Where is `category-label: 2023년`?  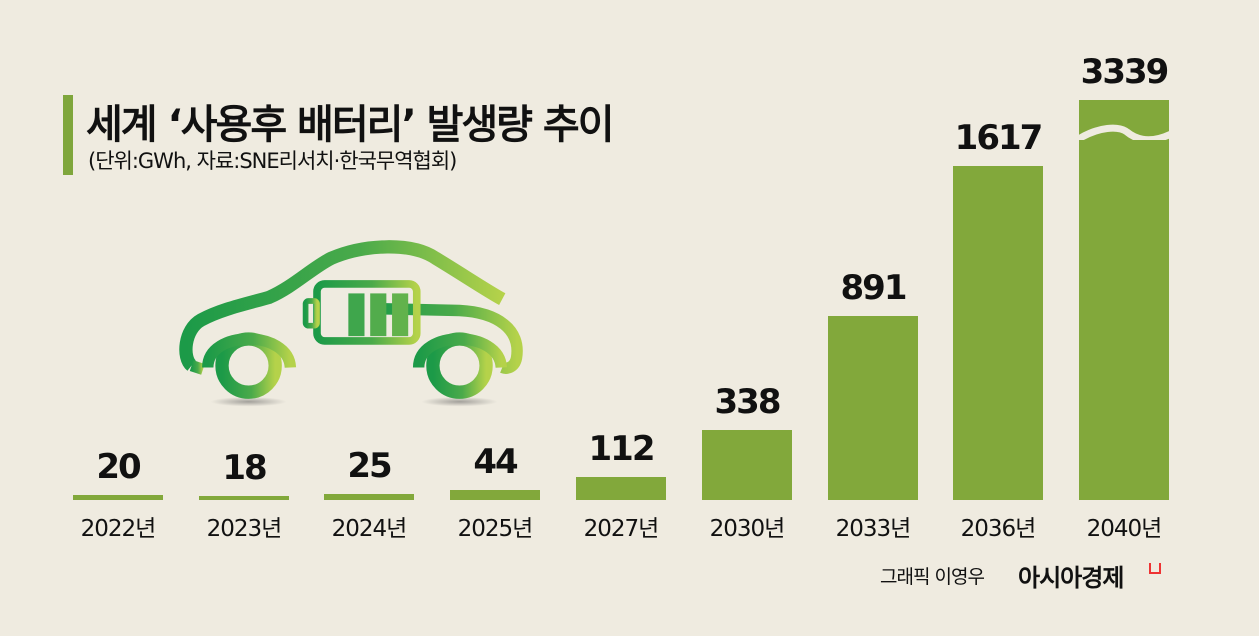
category-label: 2023년 is located at coordinates (244, 529).